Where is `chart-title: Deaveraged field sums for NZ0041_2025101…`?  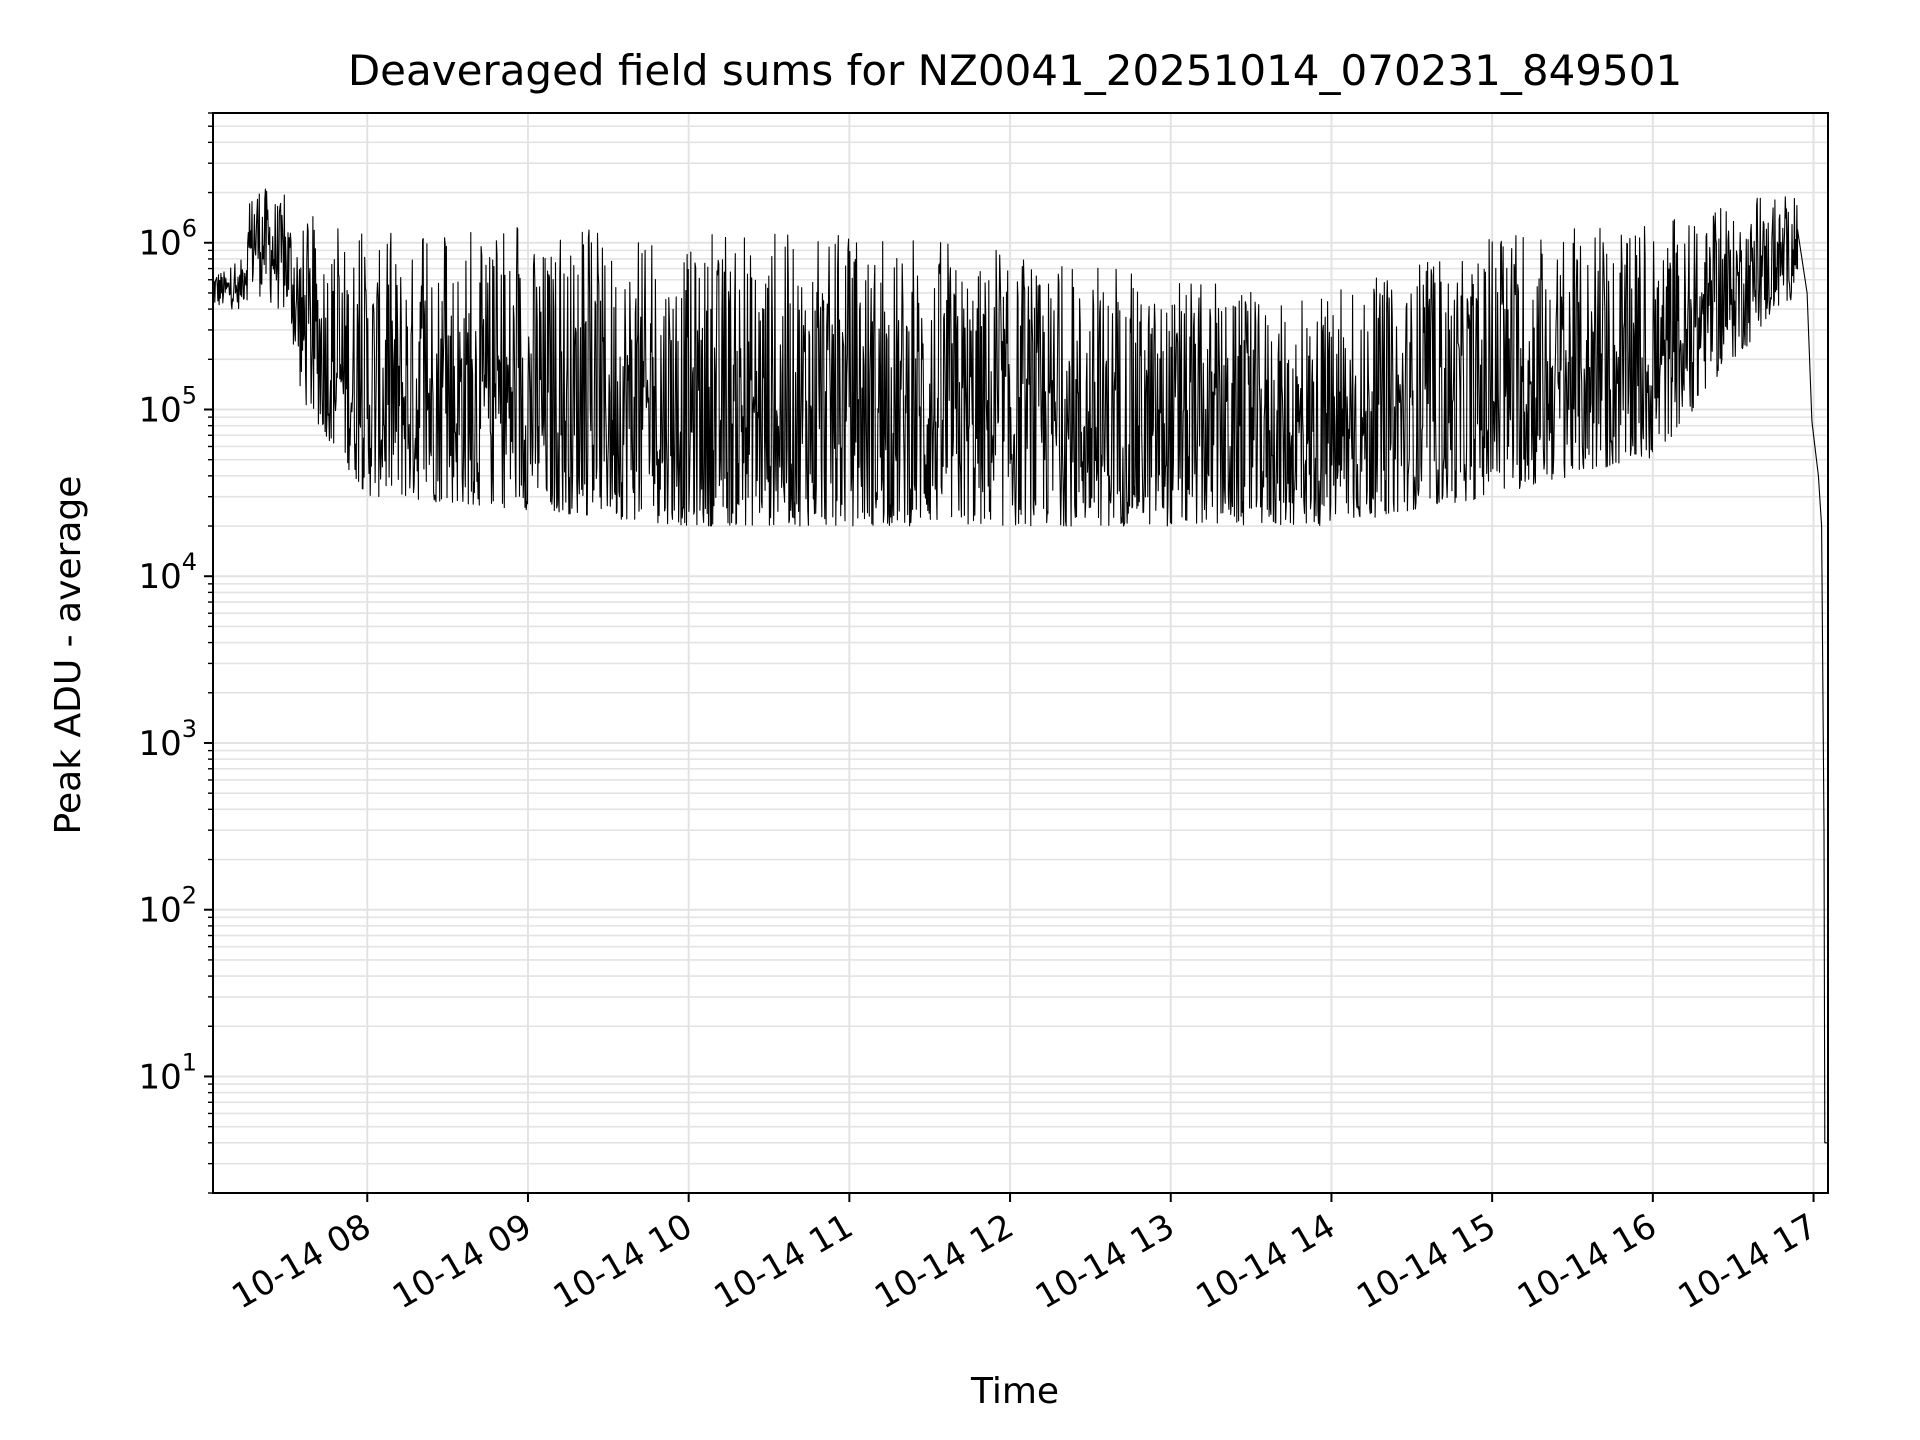 chart-title: Deaveraged field sums for NZ0041_2025101… is located at coordinates (1015, 70).